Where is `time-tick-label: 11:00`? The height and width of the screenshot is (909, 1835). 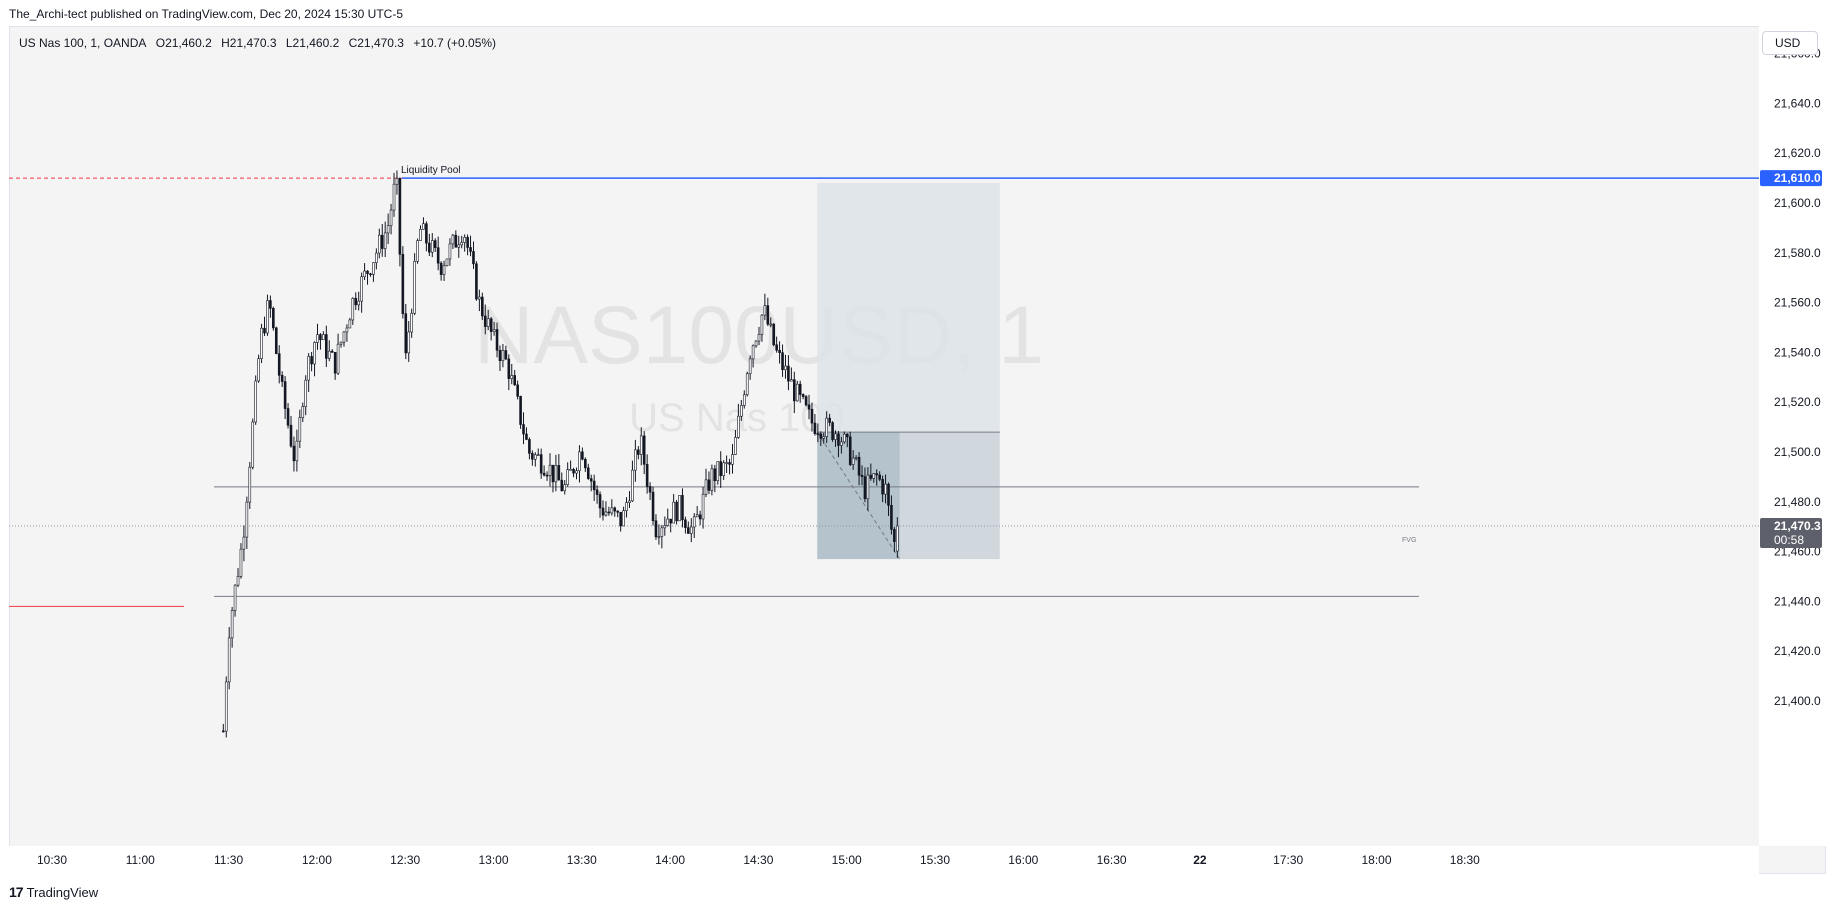 time-tick-label: 11:00 is located at coordinates (140, 860).